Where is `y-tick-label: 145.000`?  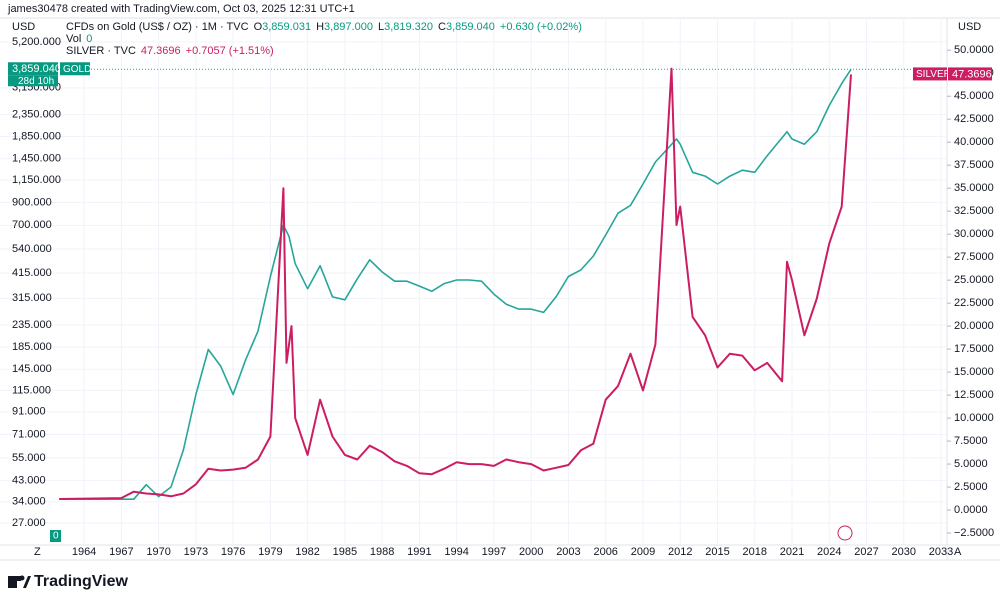
y-tick-label: 145.000 is located at coordinates (32, 369).